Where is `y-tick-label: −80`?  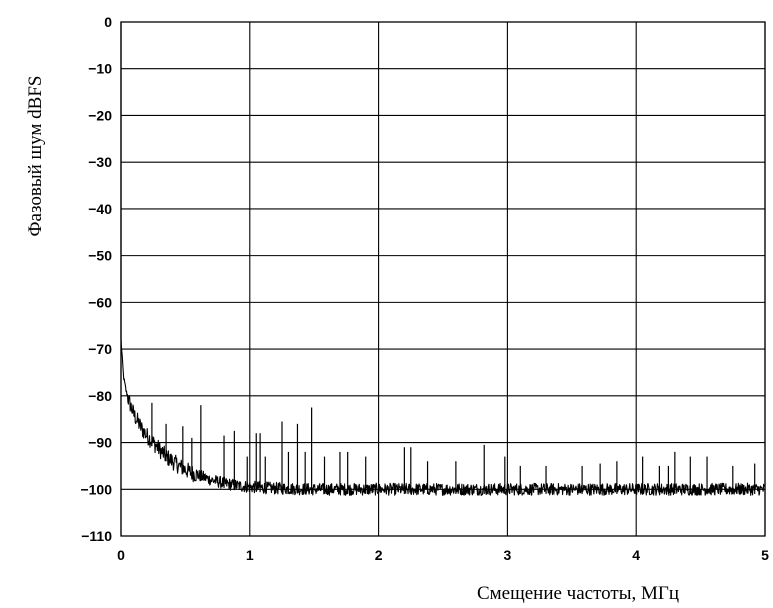 y-tick-label: −80 is located at coordinates (100, 396).